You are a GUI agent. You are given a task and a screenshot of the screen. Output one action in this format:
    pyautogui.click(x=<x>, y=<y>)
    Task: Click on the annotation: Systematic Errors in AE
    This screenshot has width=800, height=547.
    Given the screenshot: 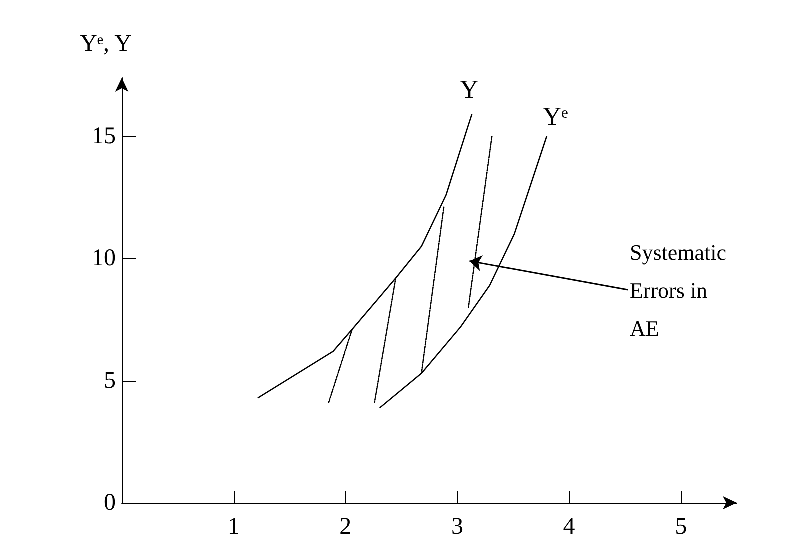 What is the action you would take?
    pyautogui.click(x=681, y=290)
    